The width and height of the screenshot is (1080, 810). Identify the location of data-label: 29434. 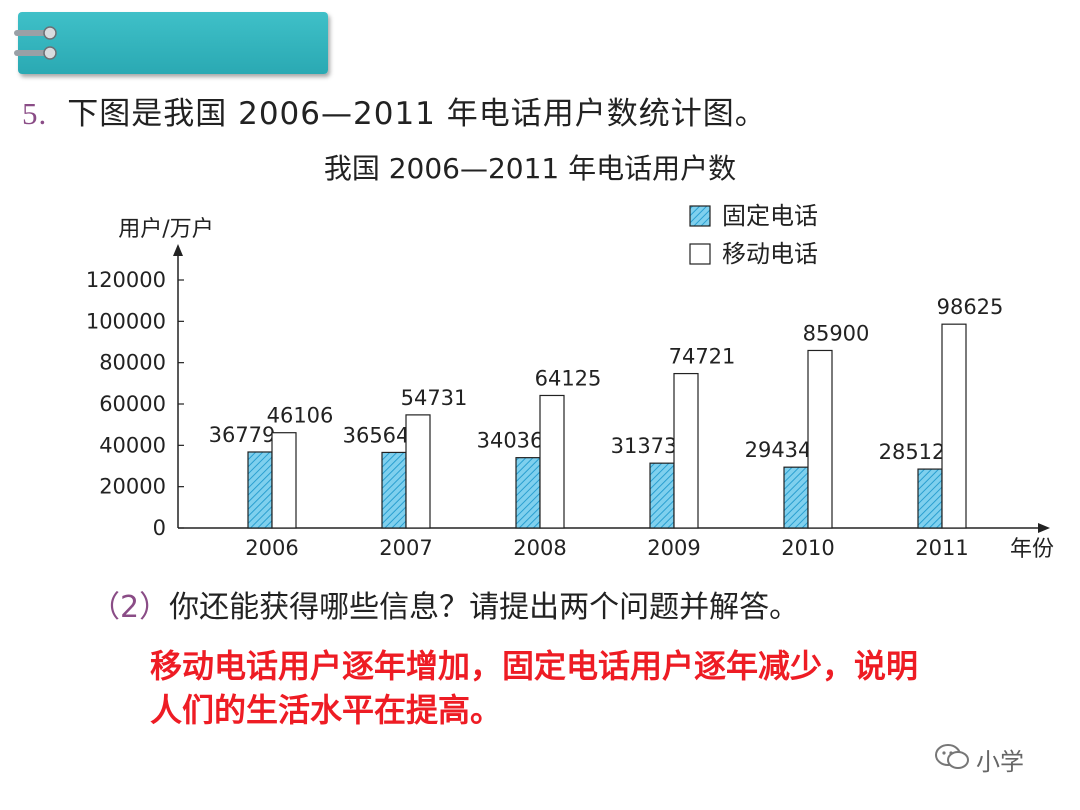
(778, 450).